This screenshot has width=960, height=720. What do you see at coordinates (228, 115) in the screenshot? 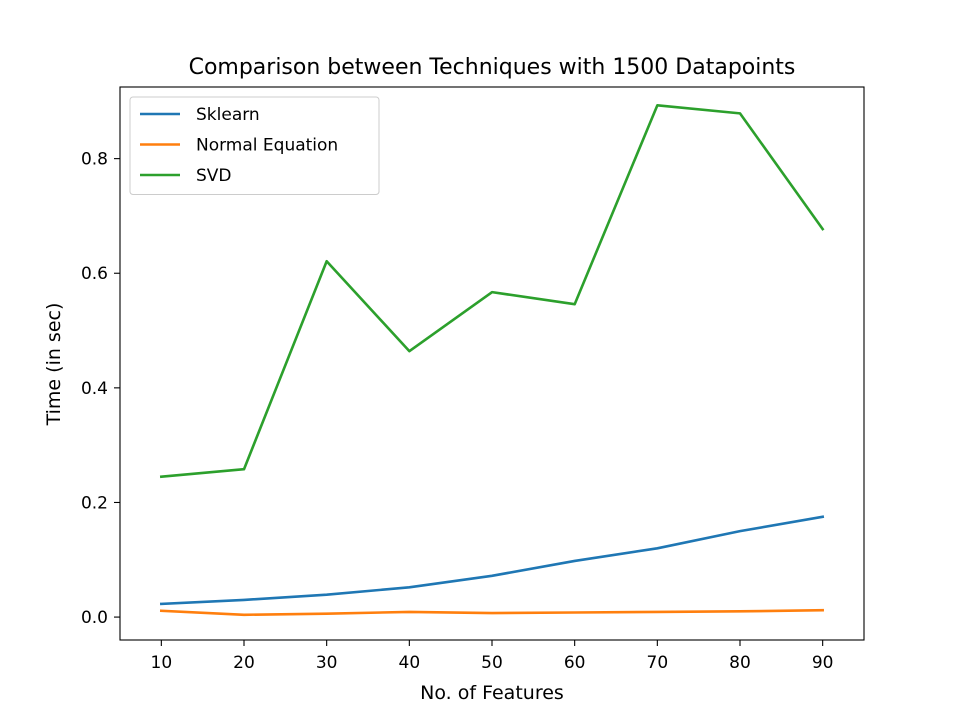
I see `legend-label: Sklearn` at bounding box center [228, 115].